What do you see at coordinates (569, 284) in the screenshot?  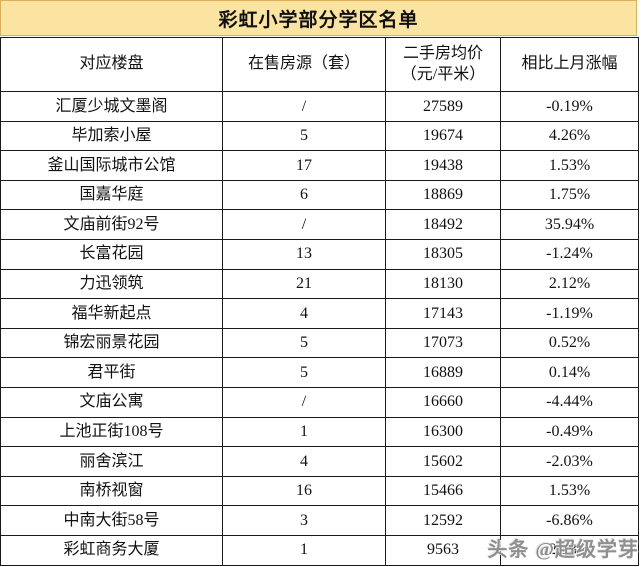 I see `change-cell: 2.12%` at bounding box center [569, 284].